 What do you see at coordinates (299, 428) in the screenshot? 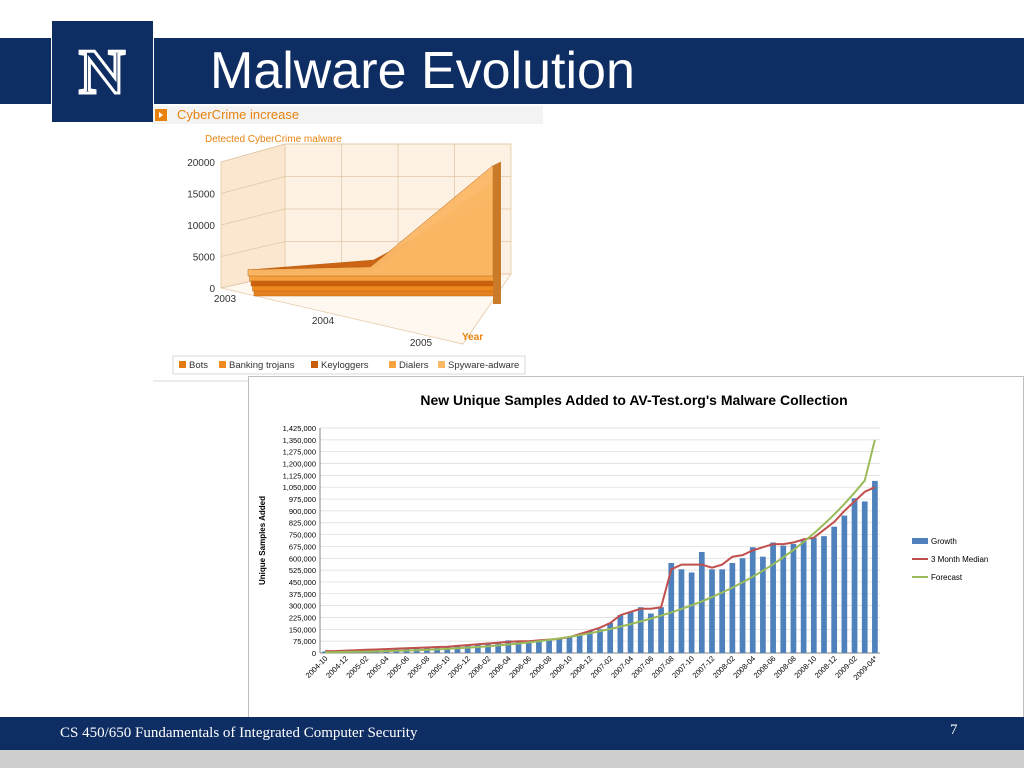
I see `y-tick-label: 1,425,000` at bounding box center [299, 428].